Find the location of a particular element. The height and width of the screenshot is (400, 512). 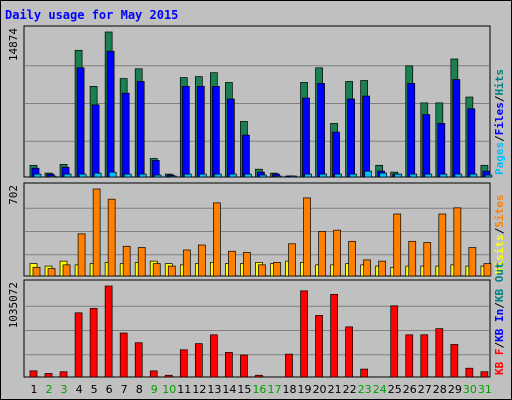

y-max-label-kb: 1035072 is located at coordinates (13, 305).